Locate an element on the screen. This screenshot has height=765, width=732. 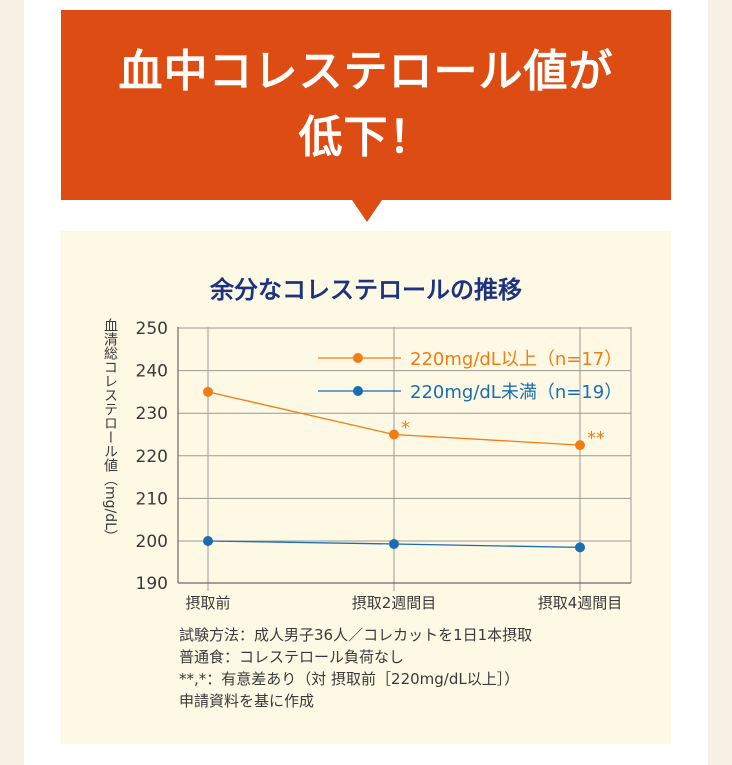
note-source: 申請資料を基に作成 is located at coordinates (247, 701).